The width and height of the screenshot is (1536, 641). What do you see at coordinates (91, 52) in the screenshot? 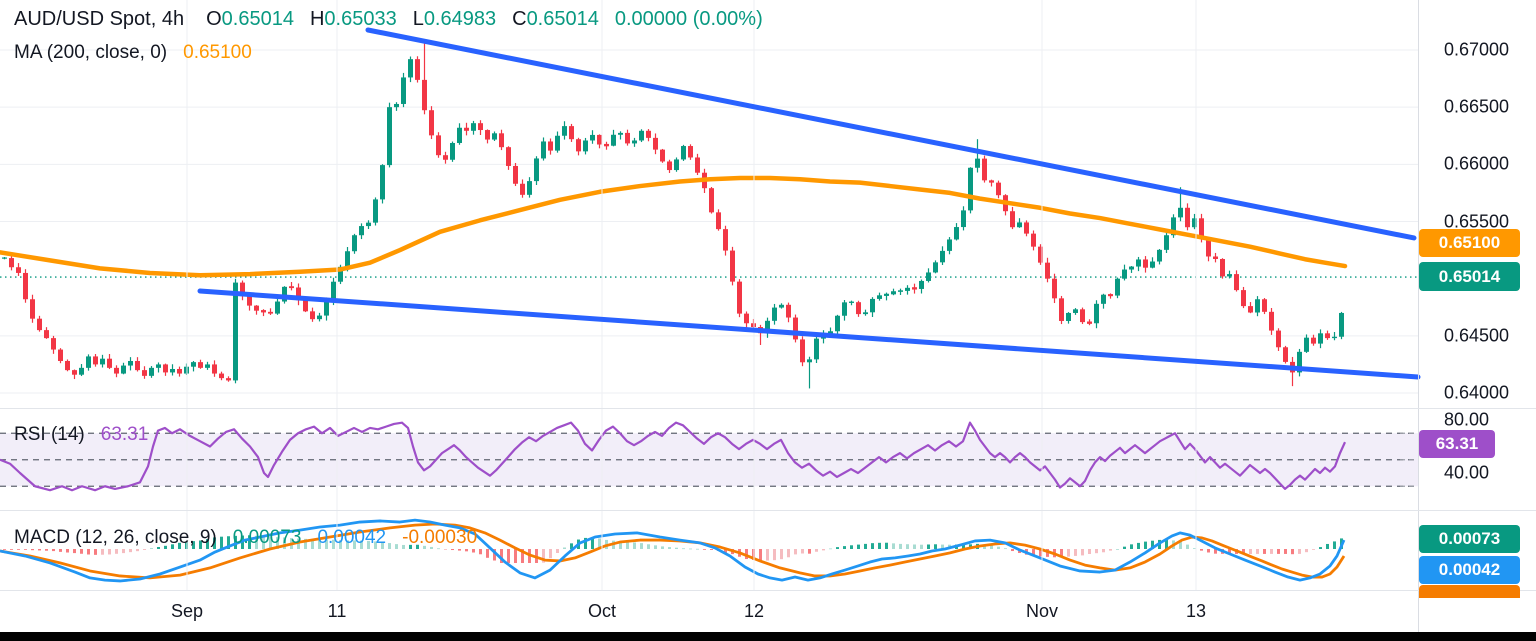
I see `ma-label: MA (200, close, 0)` at bounding box center [91, 52].